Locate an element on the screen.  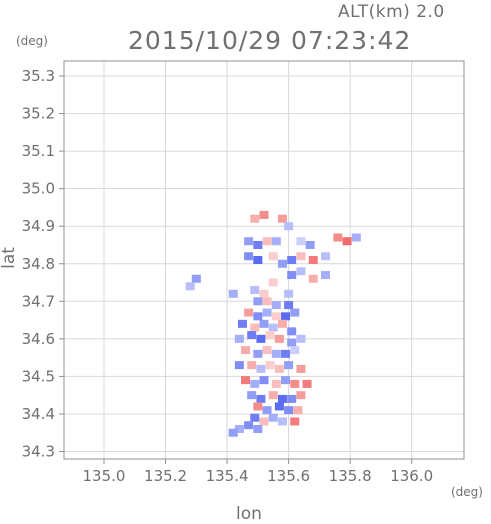
y-tick-label: 35.3 is located at coordinates (38, 76).